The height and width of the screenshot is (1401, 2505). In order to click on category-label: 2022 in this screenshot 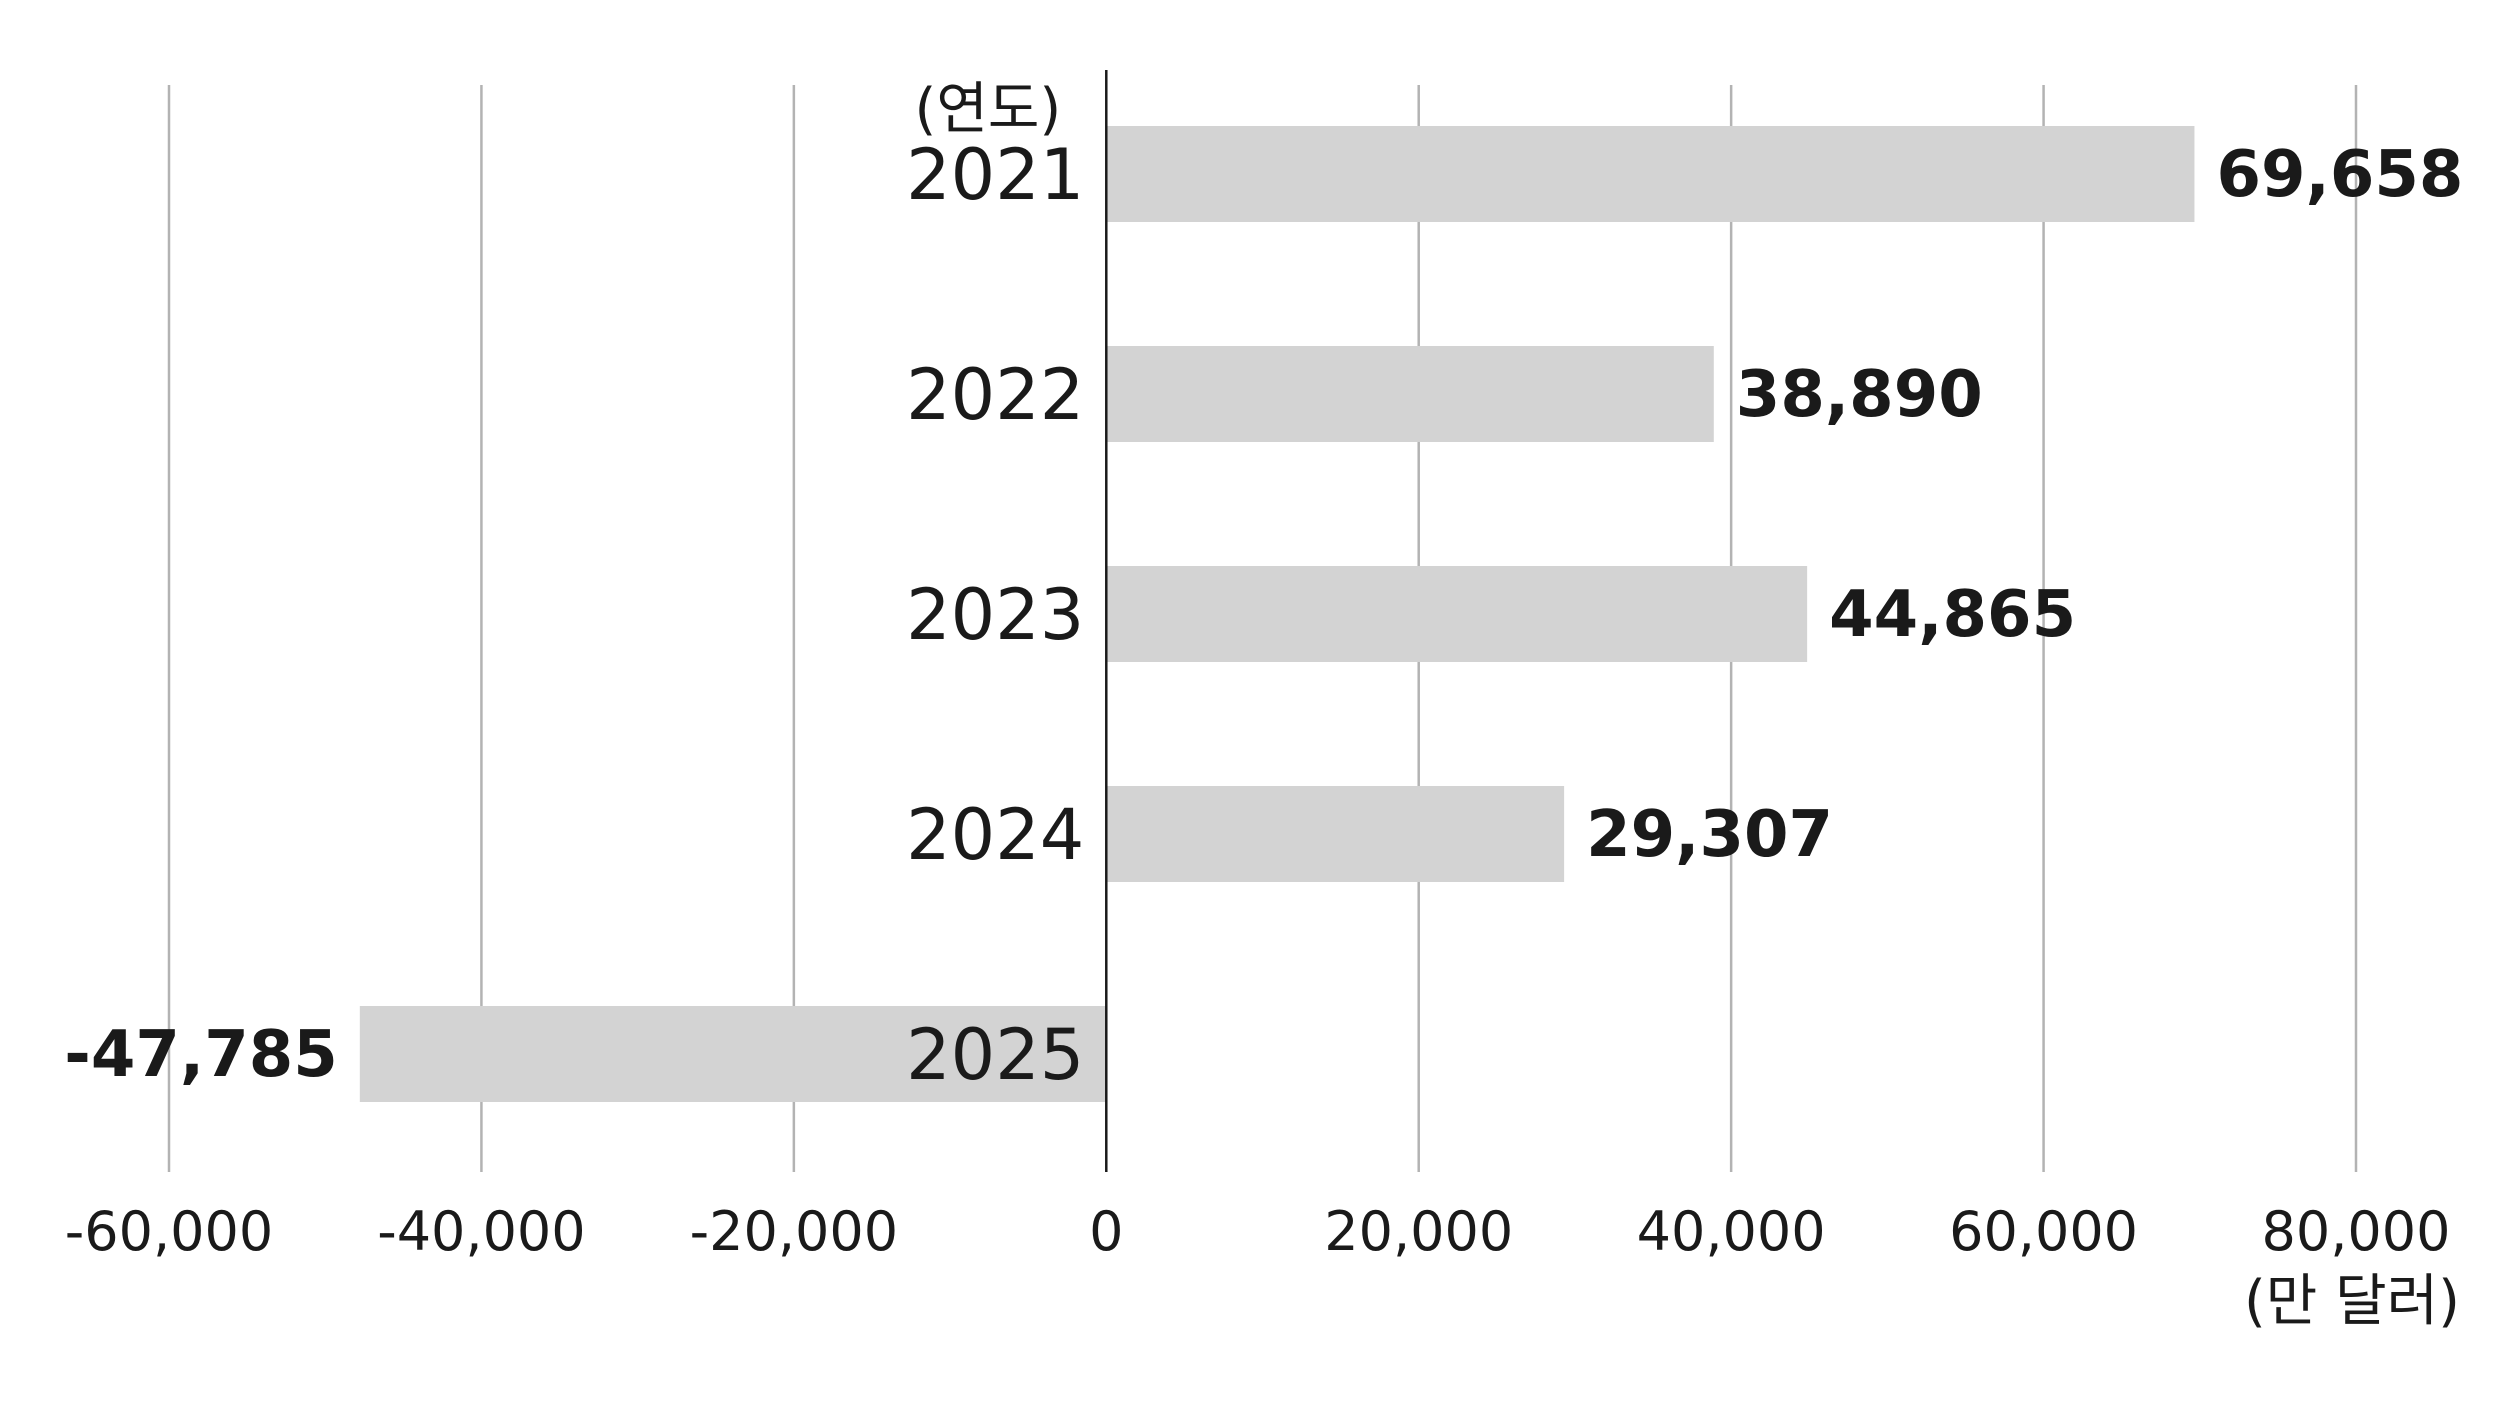, I will do `click(995, 395)`.